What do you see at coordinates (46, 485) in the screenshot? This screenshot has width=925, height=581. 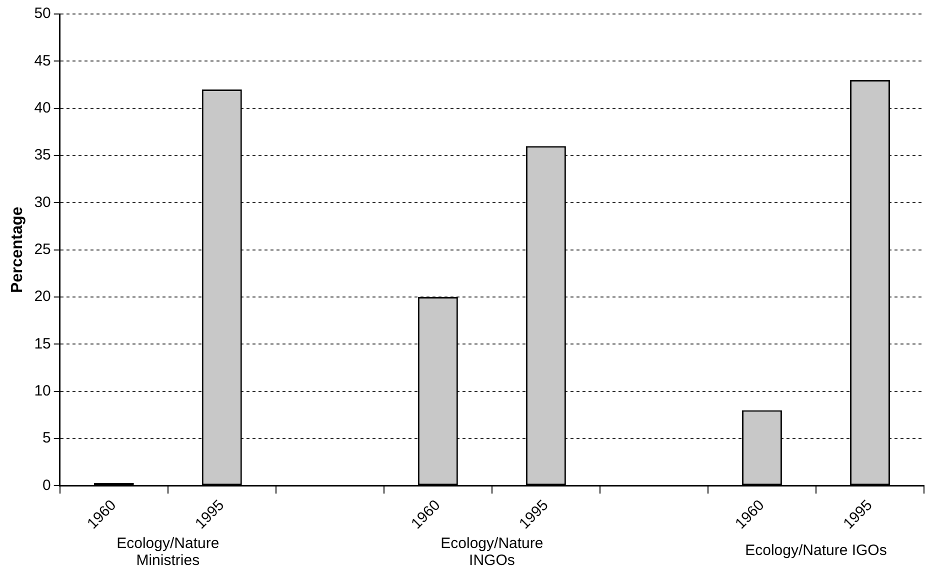 I see `y-tick-label: 0` at bounding box center [46, 485].